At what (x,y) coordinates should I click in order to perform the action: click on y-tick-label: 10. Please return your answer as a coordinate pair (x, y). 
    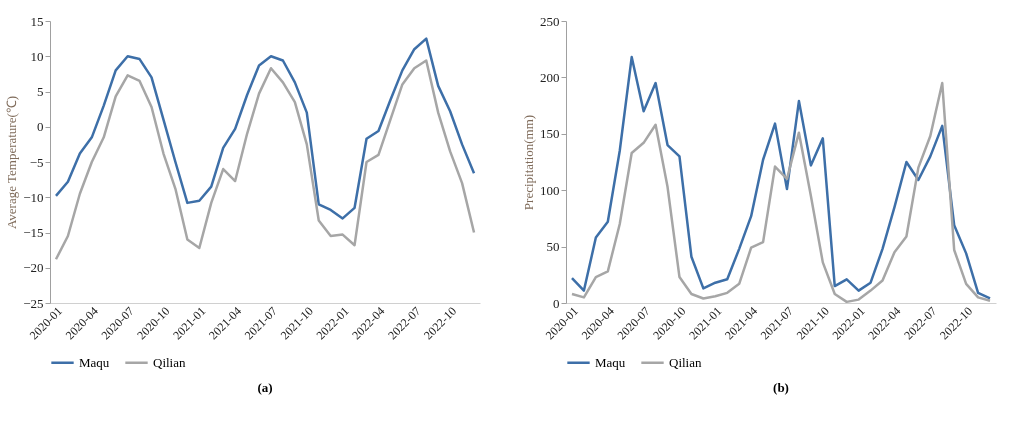
    Looking at the image, I should click on (37, 56).